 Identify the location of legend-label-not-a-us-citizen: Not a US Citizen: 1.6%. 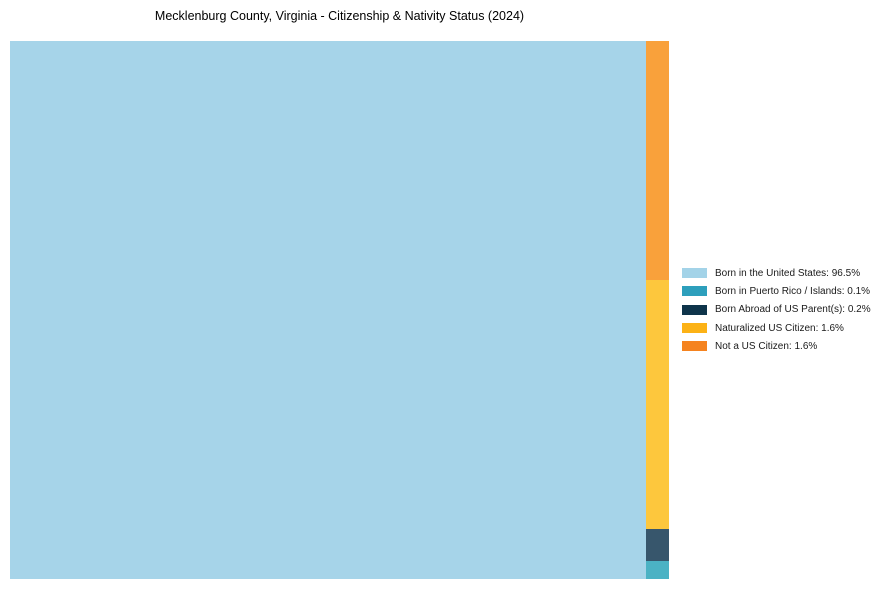
(766, 346).